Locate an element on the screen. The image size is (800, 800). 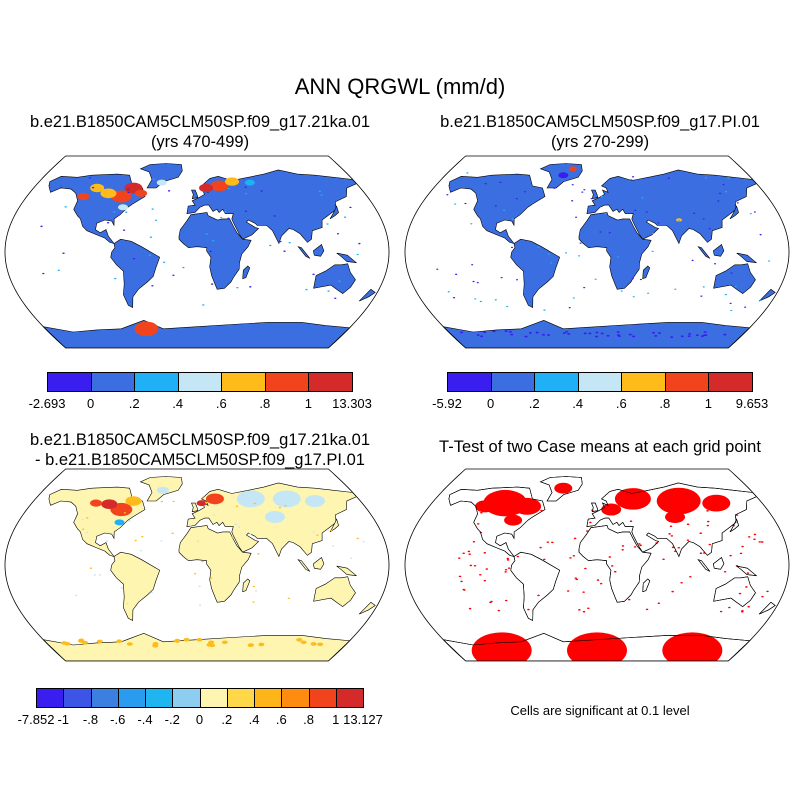
panel2-title-line2: (yrs 270-299) is located at coordinates (600, 142).